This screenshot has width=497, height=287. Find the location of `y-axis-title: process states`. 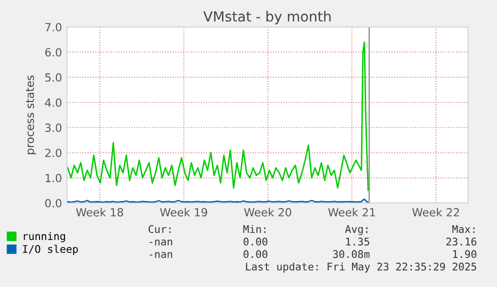

y-axis-title: process states is located at coordinates (31, 114).